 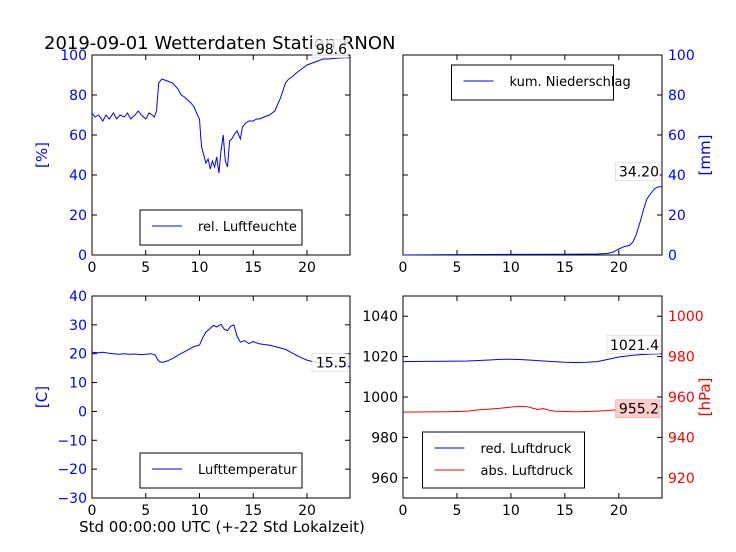 What do you see at coordinates (219, 43) in the screenshot?
I see `figure-title: 2019-09-01 Wetterdaten Station RNON` at bounding box center [219, 43].